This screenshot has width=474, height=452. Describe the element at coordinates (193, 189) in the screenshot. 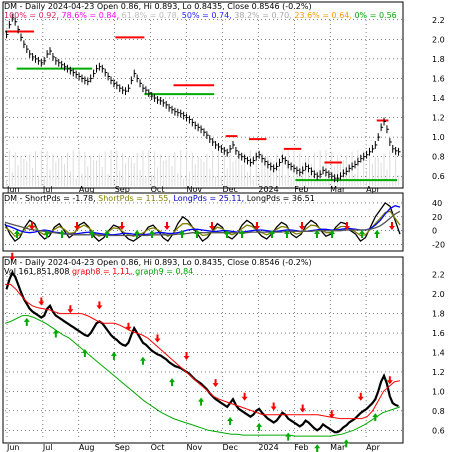

I see `price-x-axis: Jun Jul Aug Sep Oct Nov Dec 2024 Feb Mar Apr` at that location.